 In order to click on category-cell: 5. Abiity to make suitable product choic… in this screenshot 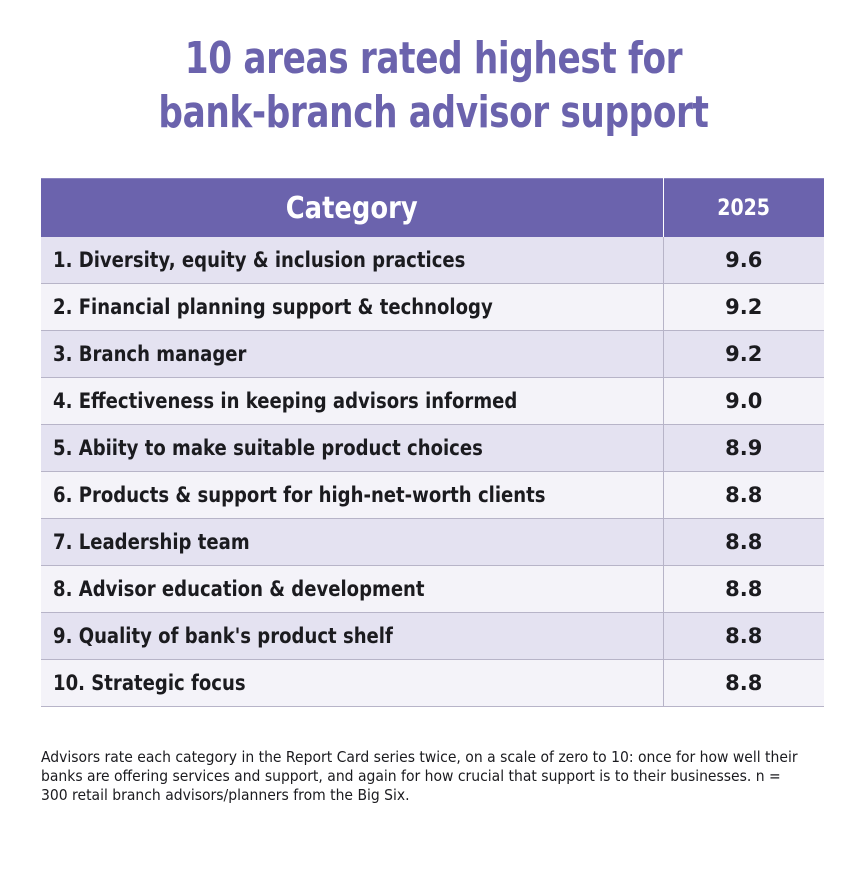, I will do `click(352, 448)`.